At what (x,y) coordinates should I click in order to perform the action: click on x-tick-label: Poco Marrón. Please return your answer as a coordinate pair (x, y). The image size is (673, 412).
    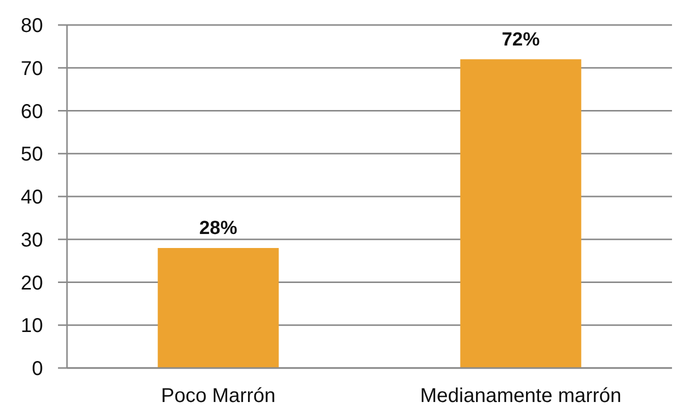
    Looking at the image, I should click on (218, 396).